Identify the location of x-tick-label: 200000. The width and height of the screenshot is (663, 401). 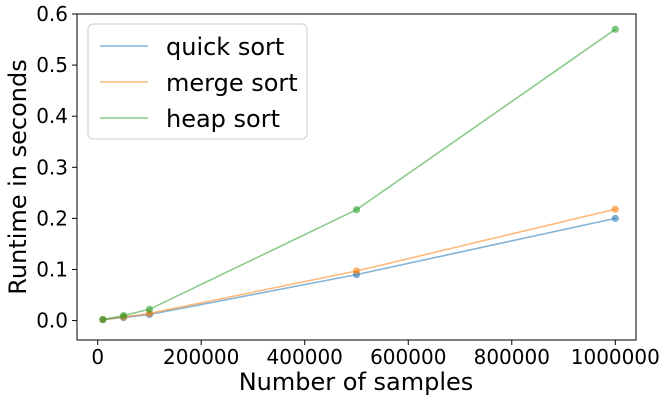
(201, 357).